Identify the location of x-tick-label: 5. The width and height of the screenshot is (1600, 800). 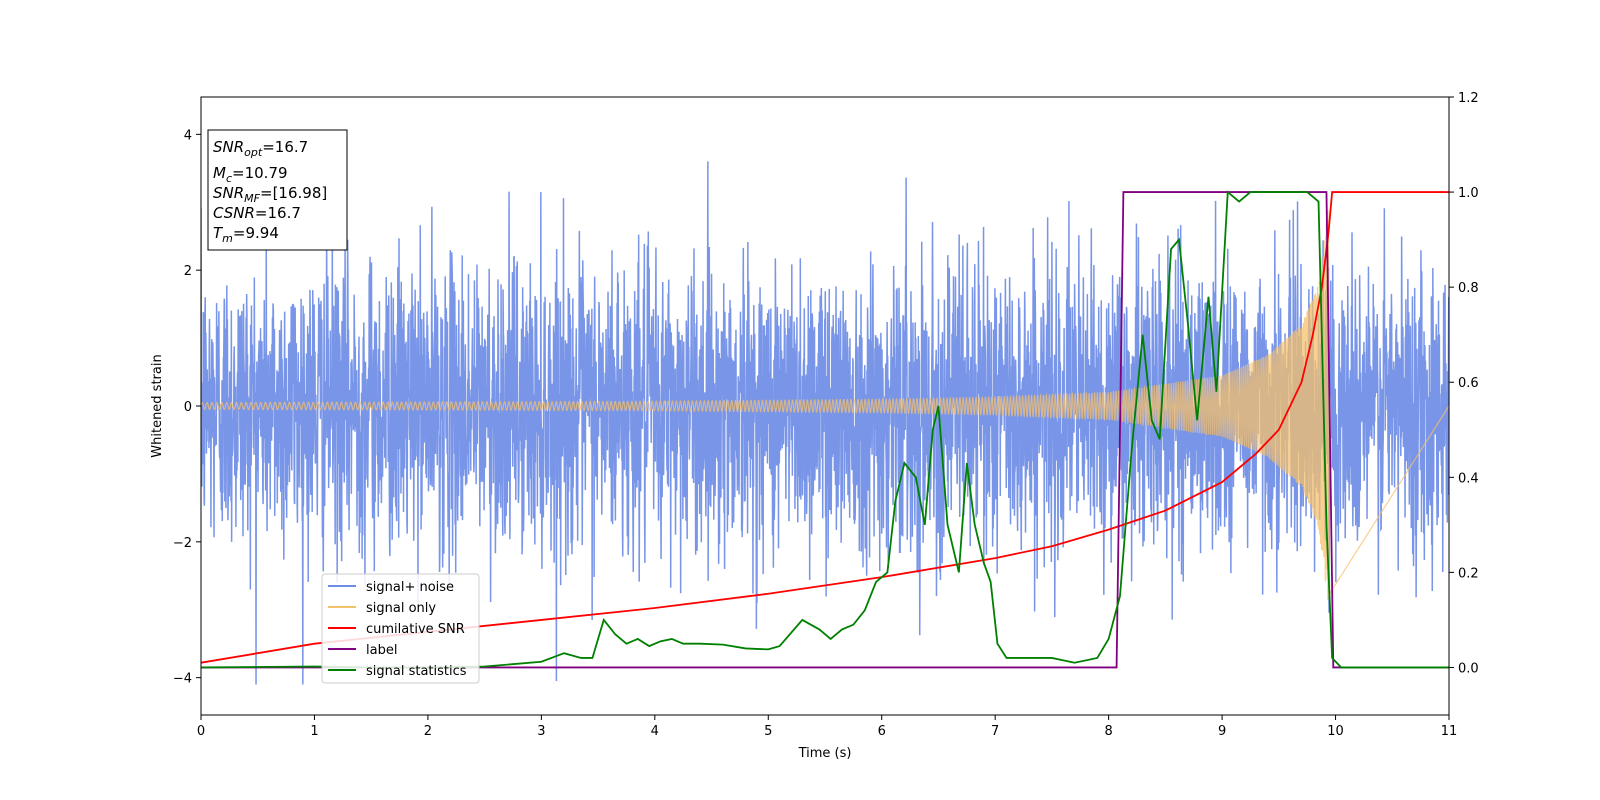
(768, 731).